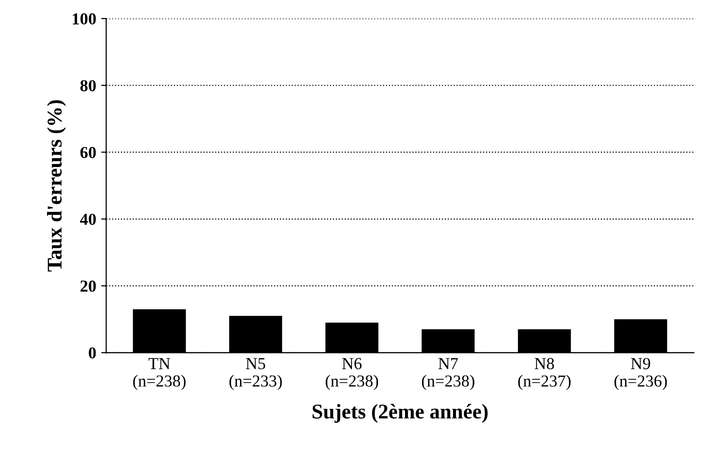 This screenshot has height=464, width=708. What do you see at coordinates (448, 374) in the screenshot?
I see `x-tick-label: N7 (n=238)` at bounding box center [448, 374].